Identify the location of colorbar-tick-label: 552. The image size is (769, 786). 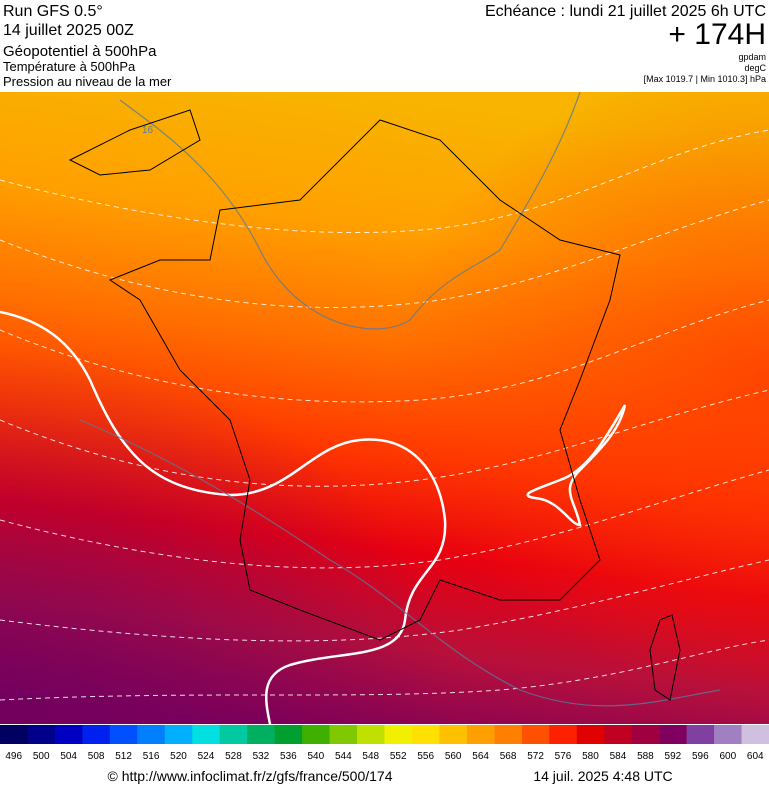
(398, 756).